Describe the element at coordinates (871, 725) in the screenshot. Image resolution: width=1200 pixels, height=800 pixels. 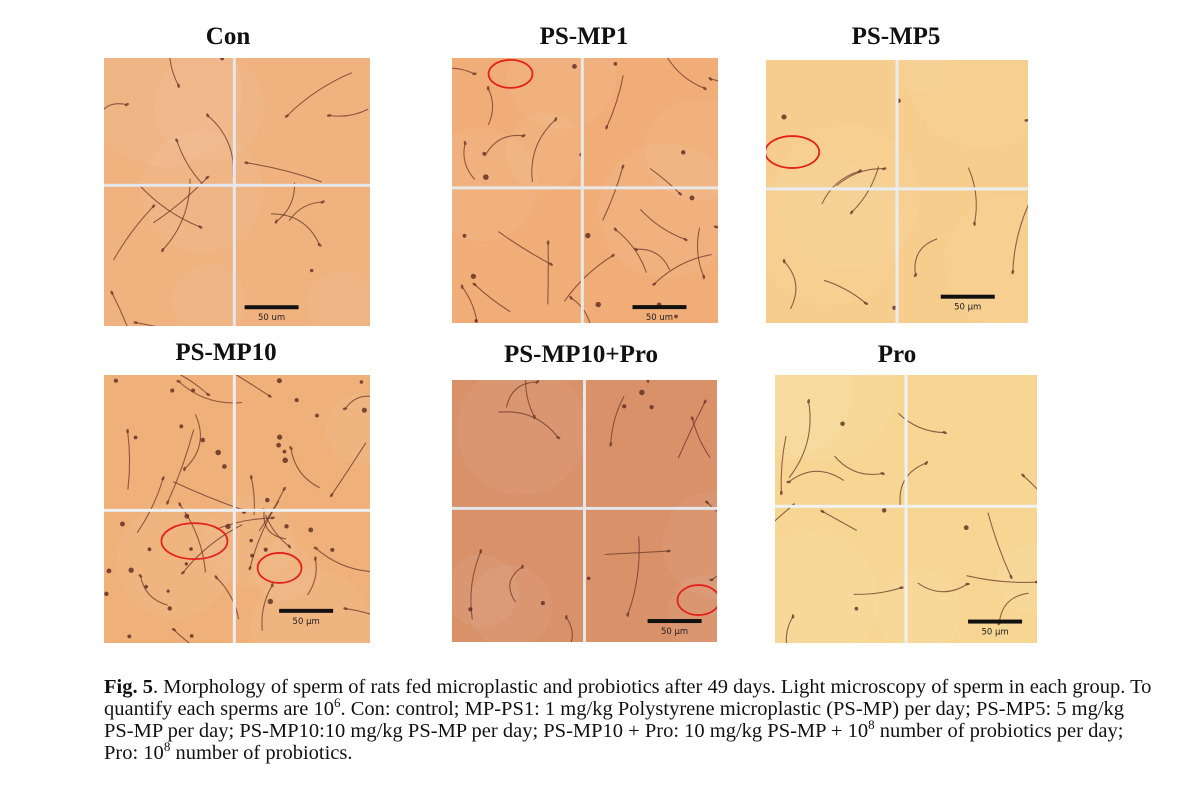
I see `caption-superscript-2: 8` at that location.